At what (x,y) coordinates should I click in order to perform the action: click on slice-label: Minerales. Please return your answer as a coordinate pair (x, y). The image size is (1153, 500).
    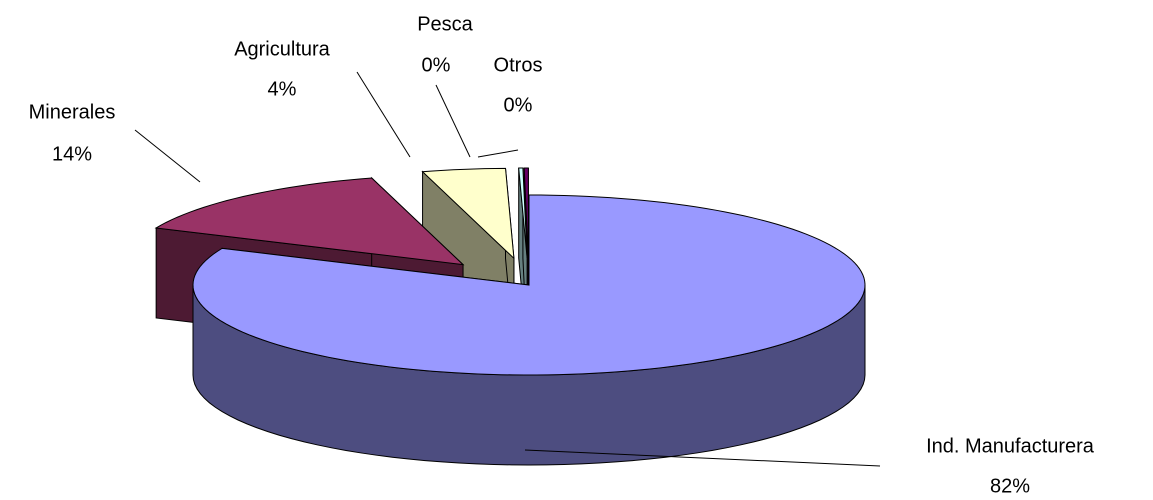
    Looking at the image, I should click on (72, 112).